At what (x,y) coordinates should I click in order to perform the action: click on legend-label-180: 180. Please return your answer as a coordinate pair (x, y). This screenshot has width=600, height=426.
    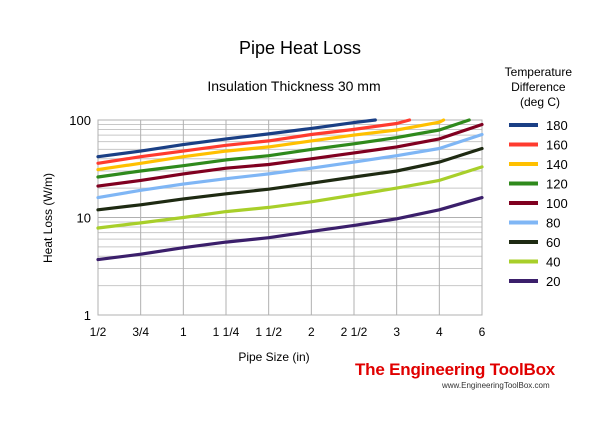
    Looking at the image, I should click on (557, 125).